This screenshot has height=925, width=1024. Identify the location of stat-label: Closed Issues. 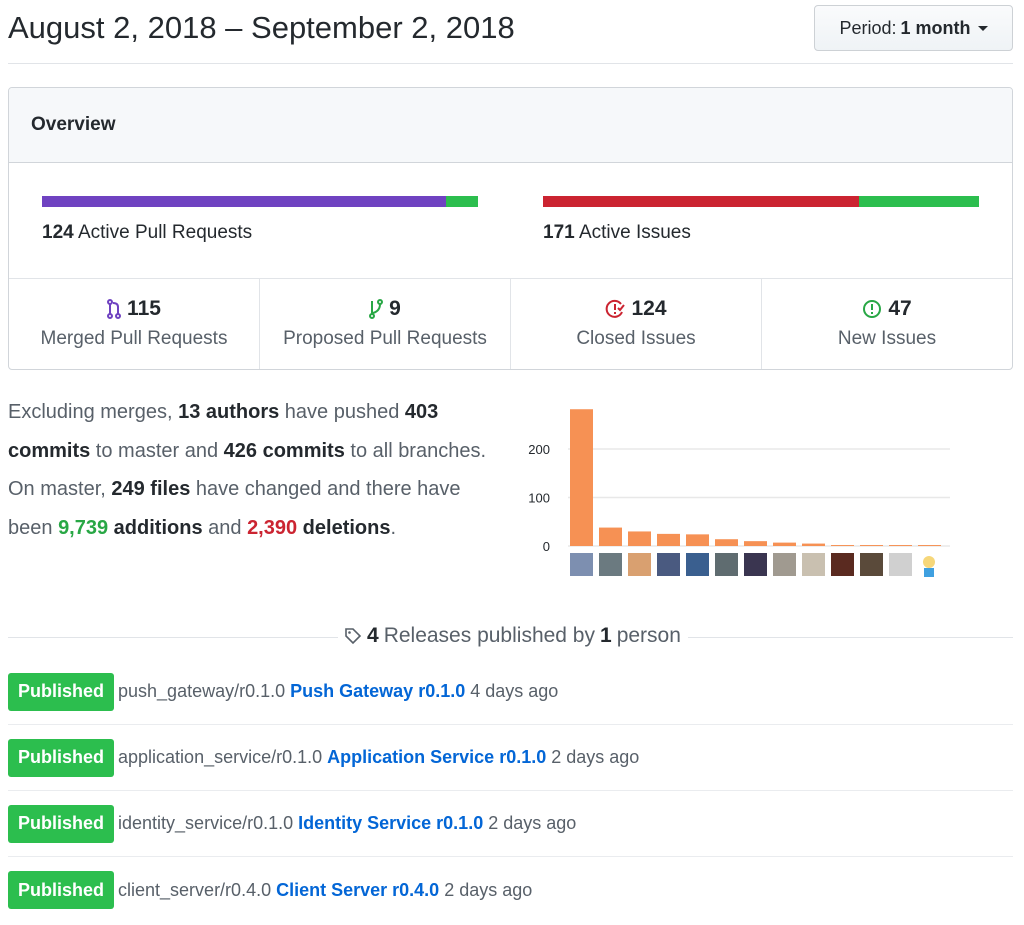
(636, 338).